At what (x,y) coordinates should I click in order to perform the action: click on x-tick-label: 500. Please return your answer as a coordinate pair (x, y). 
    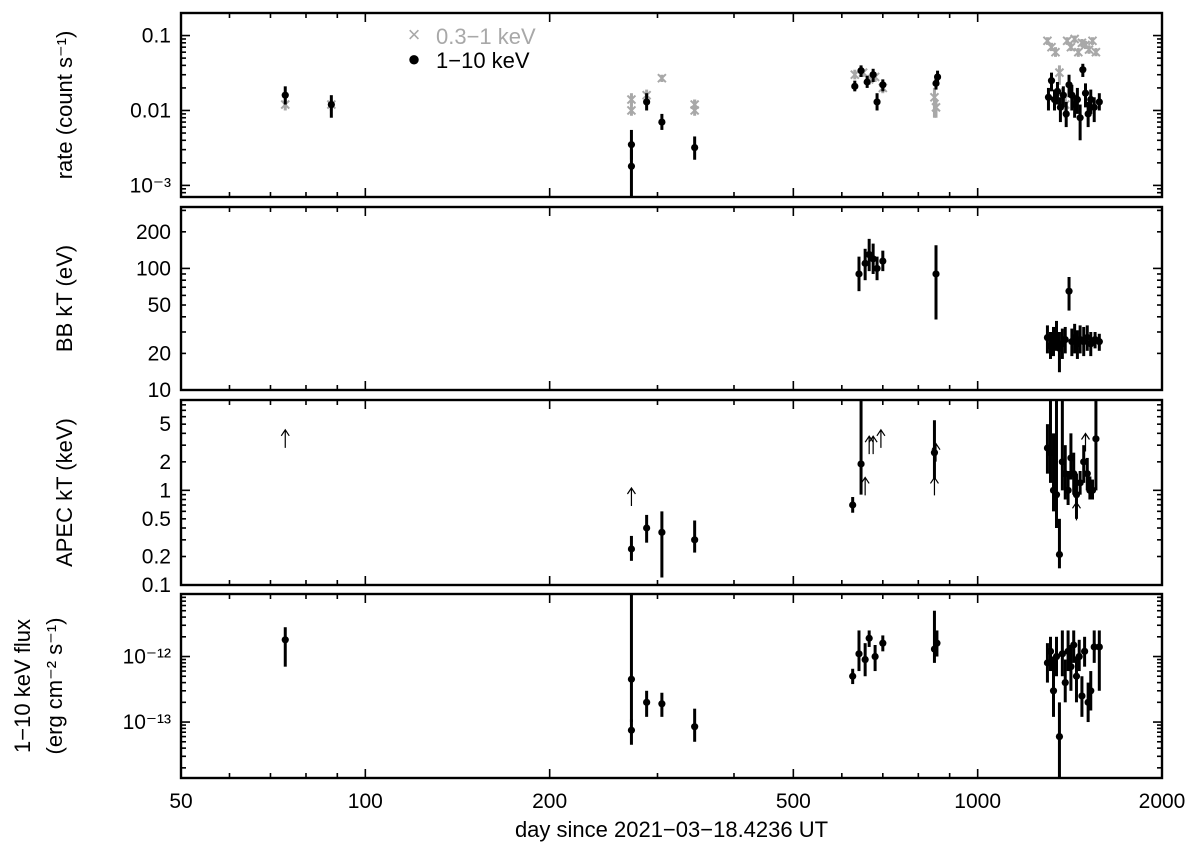
    Looking at the image, I should click on (793, 801).